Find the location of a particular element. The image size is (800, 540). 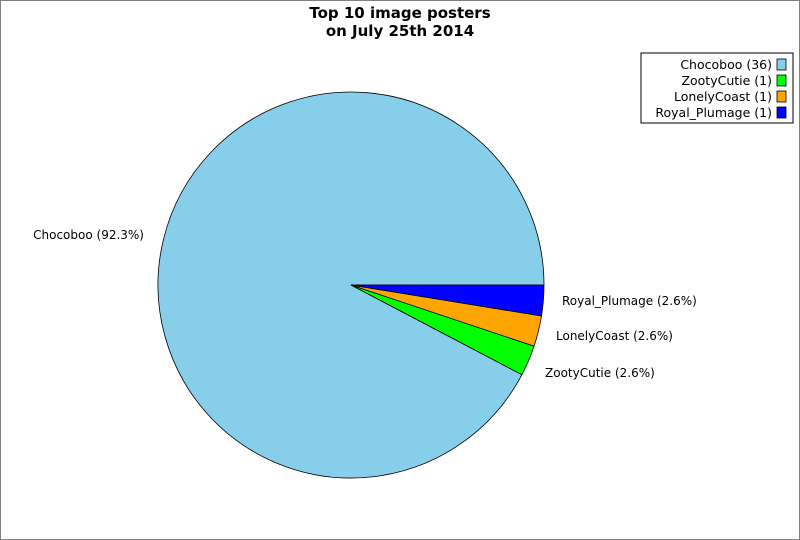

legend-swatch-royal-plumage is located at coordinates (781, 112).